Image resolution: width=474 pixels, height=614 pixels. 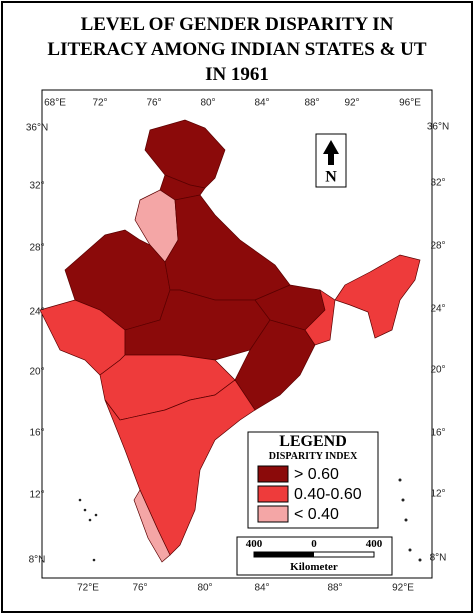 I want to click on north-arrow-icon, so click(x=331, y=152).